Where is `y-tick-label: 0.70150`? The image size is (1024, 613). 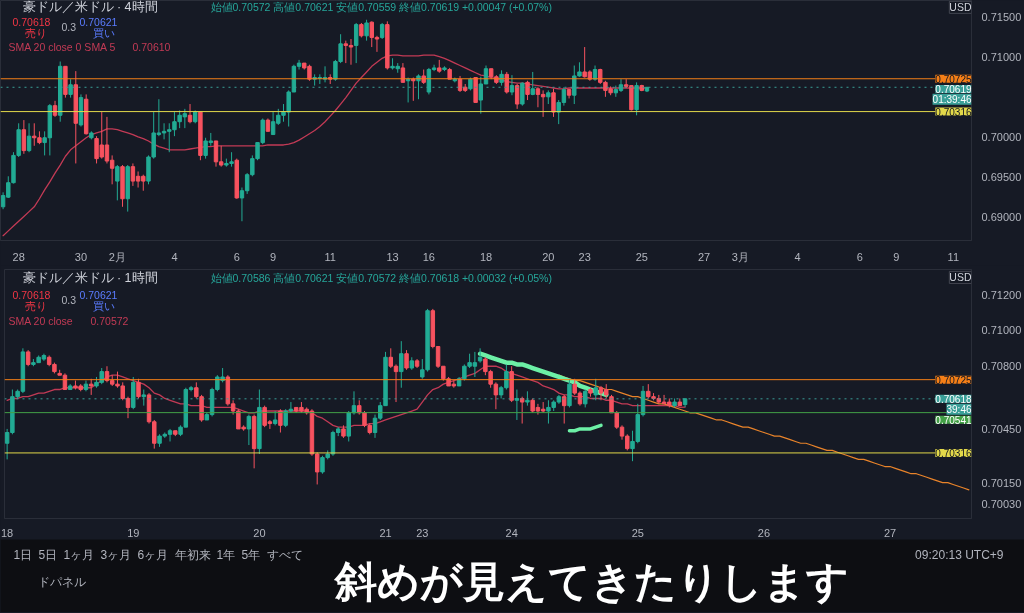
y-tick-label: 0.70150 is located at coordinates (1001, 482).